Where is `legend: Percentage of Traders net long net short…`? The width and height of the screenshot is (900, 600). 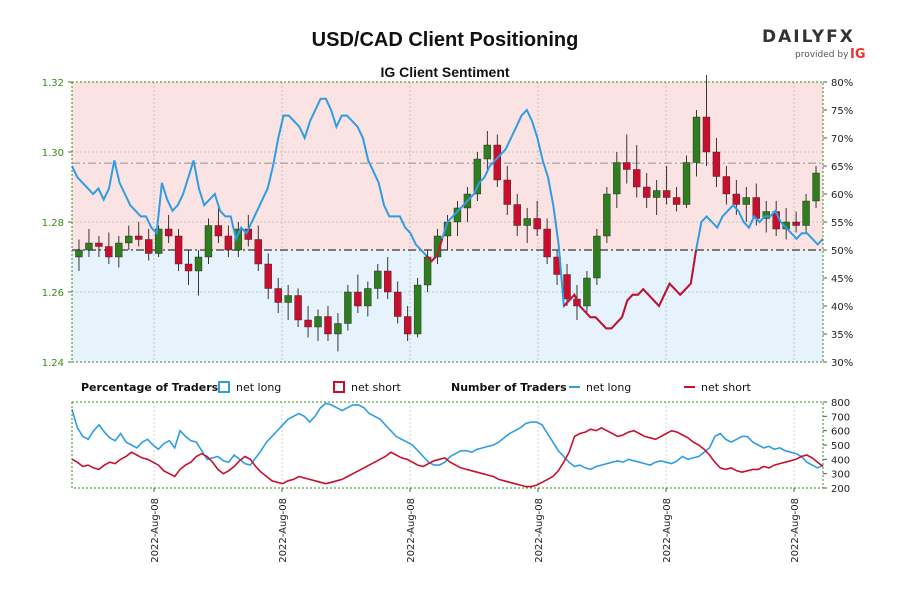 legend: Percentage of Traders net long net short… is located at coordinates (416, 387).